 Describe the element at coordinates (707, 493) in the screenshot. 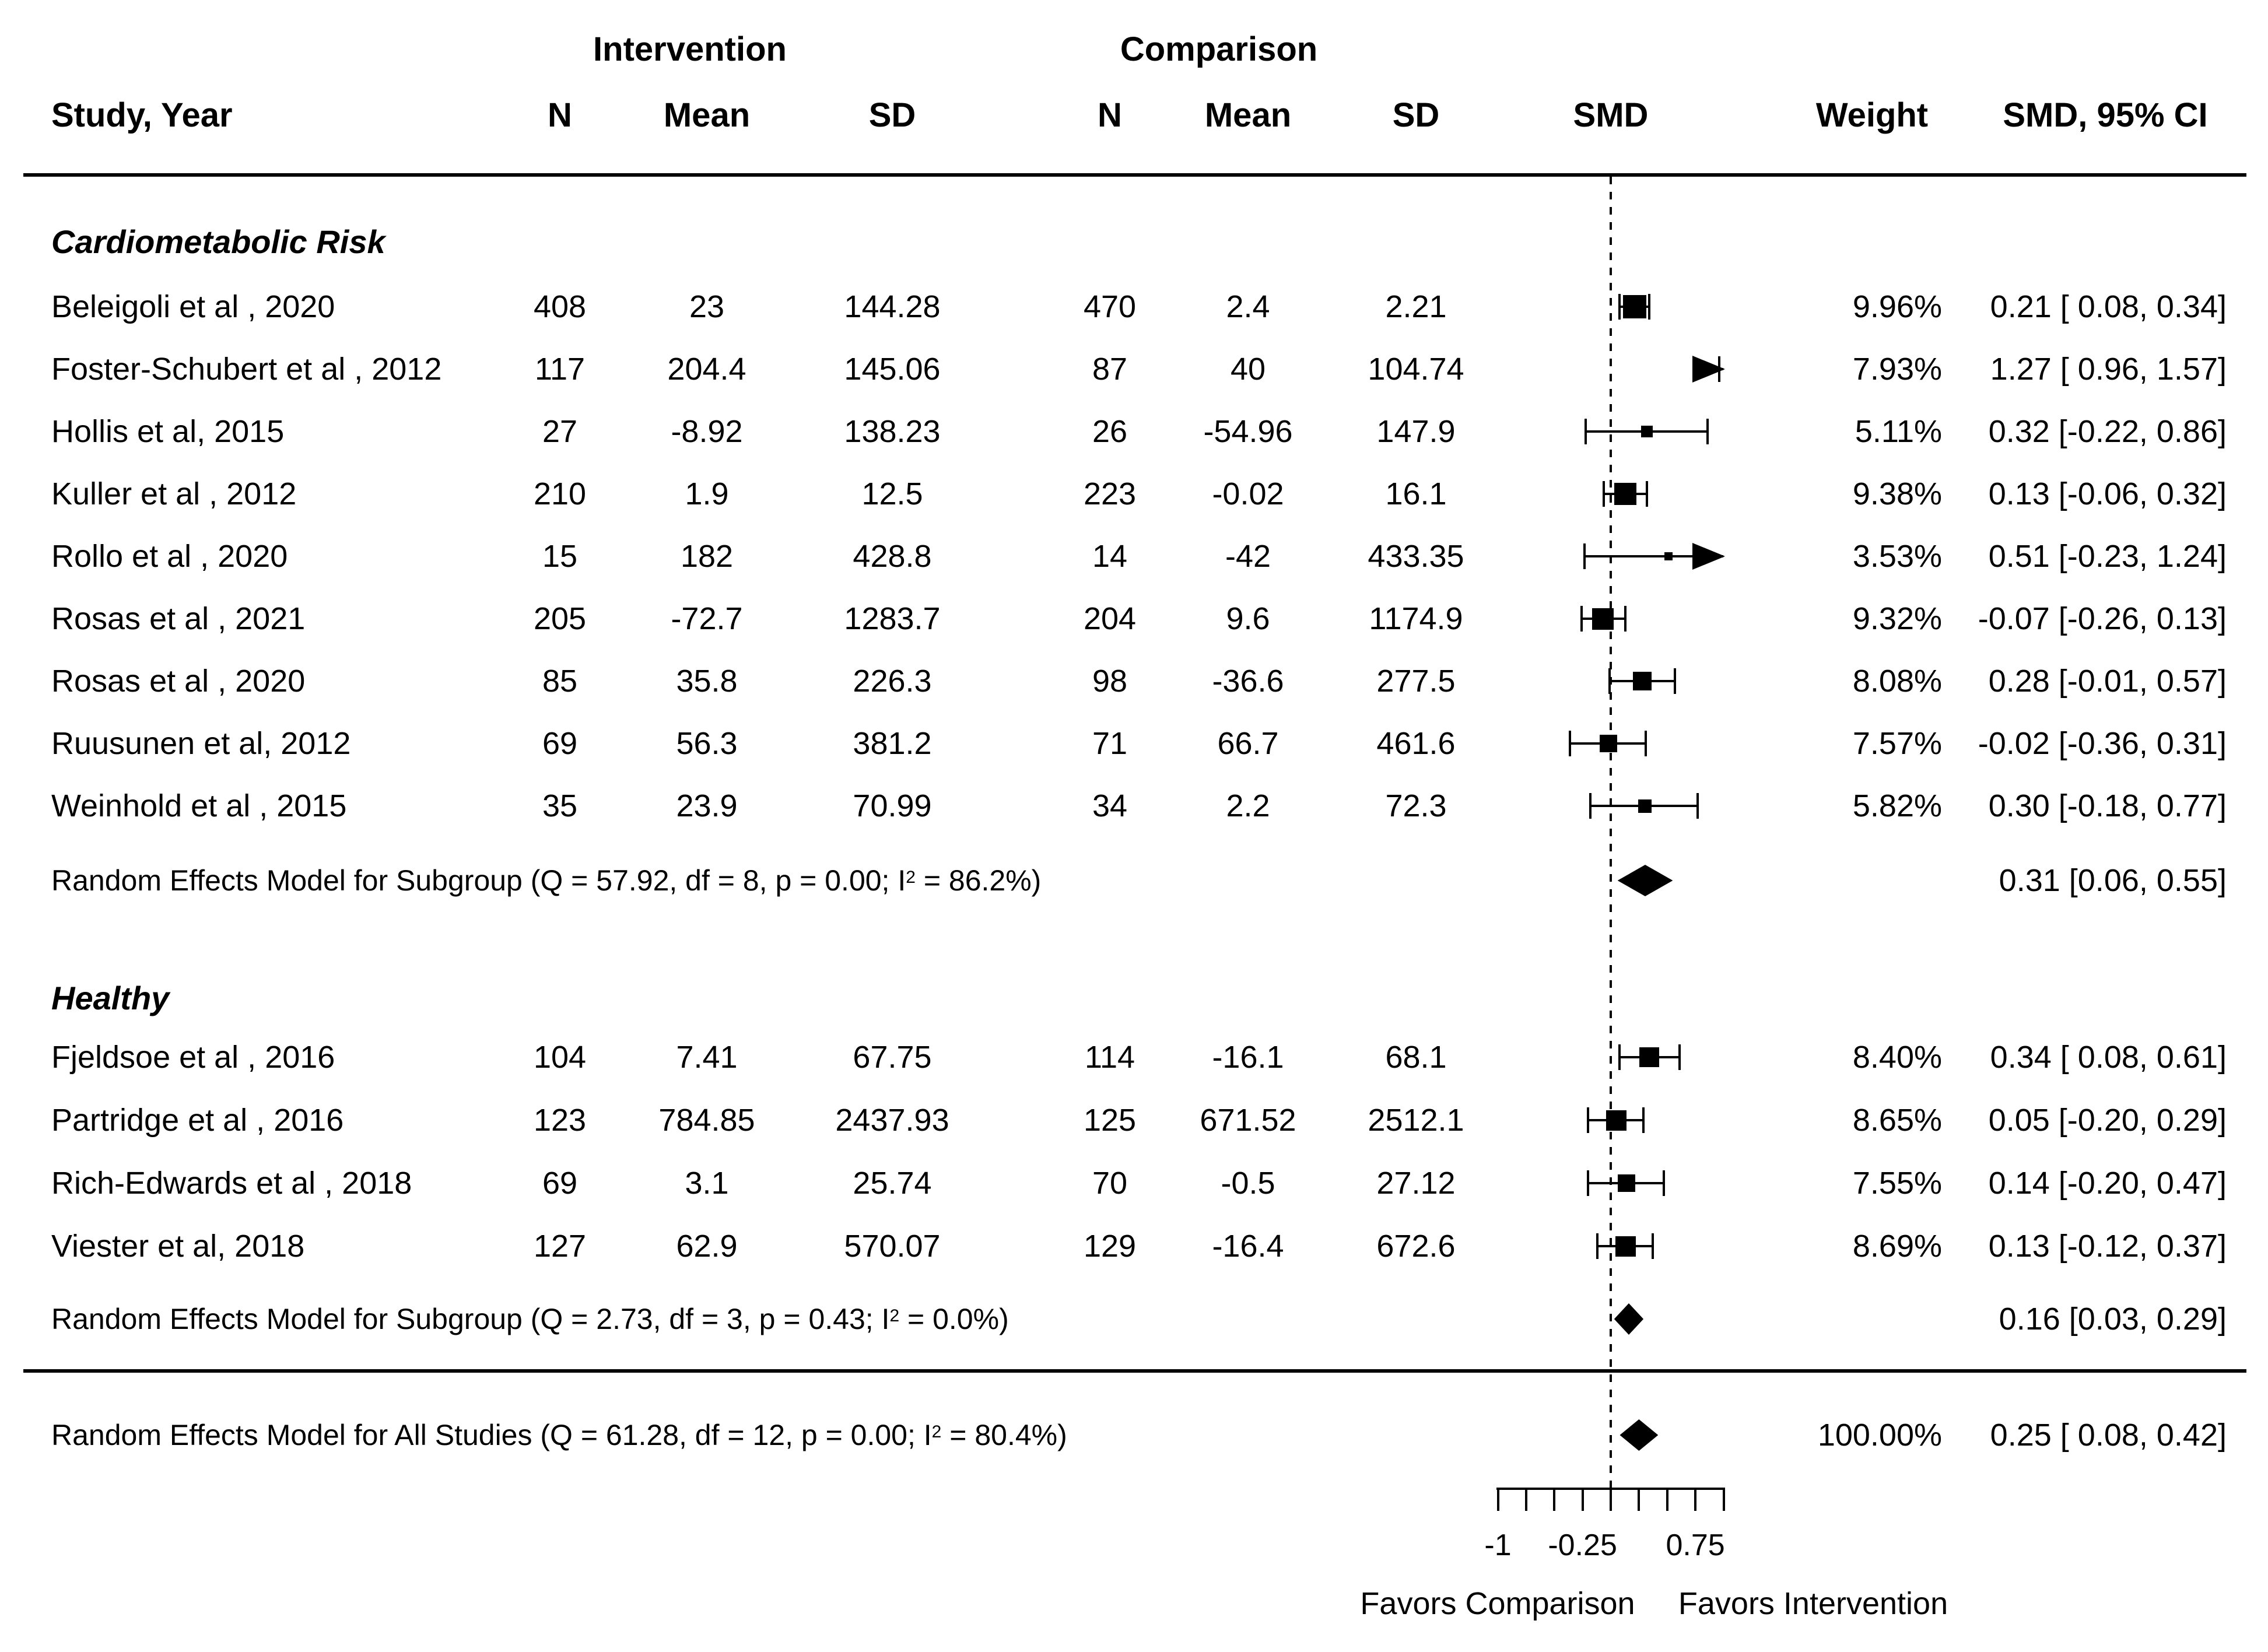

I see `mean-int-value: 1.9` at that location.